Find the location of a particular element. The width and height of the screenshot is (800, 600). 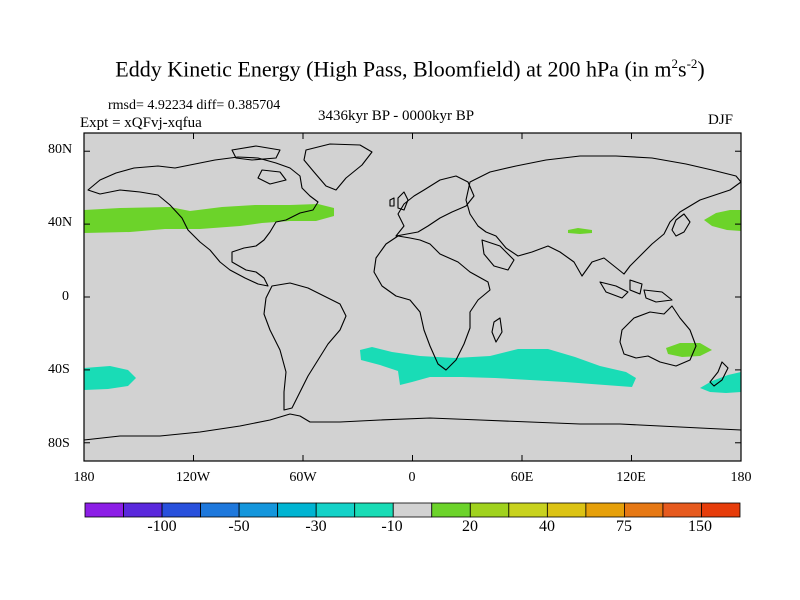

lat-label-80s: 80S is located at coordinates (59, 443).